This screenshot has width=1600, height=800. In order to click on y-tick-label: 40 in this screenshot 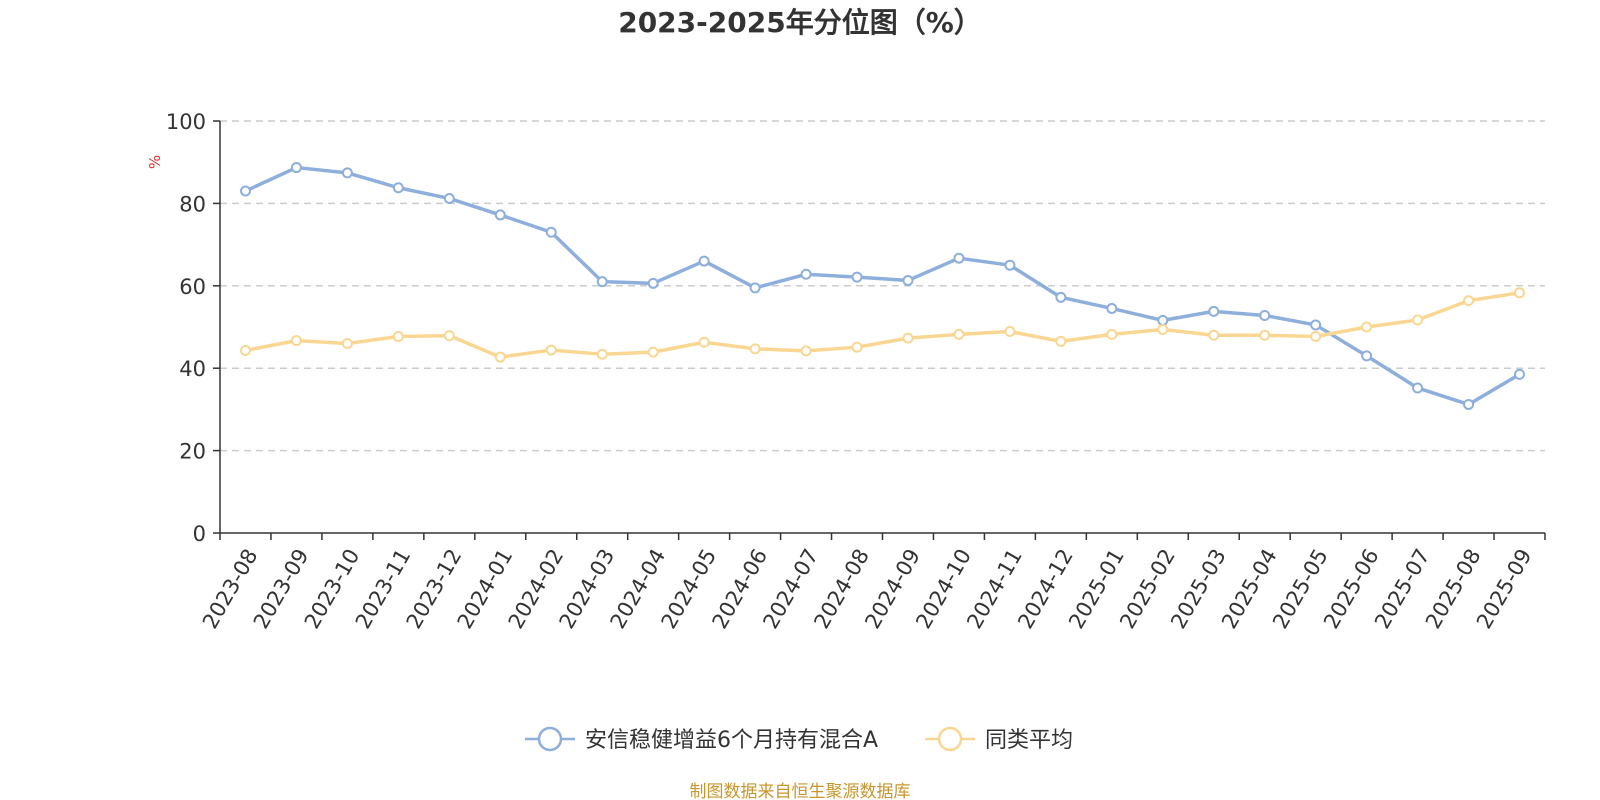, I will do `click(192, 369)`.